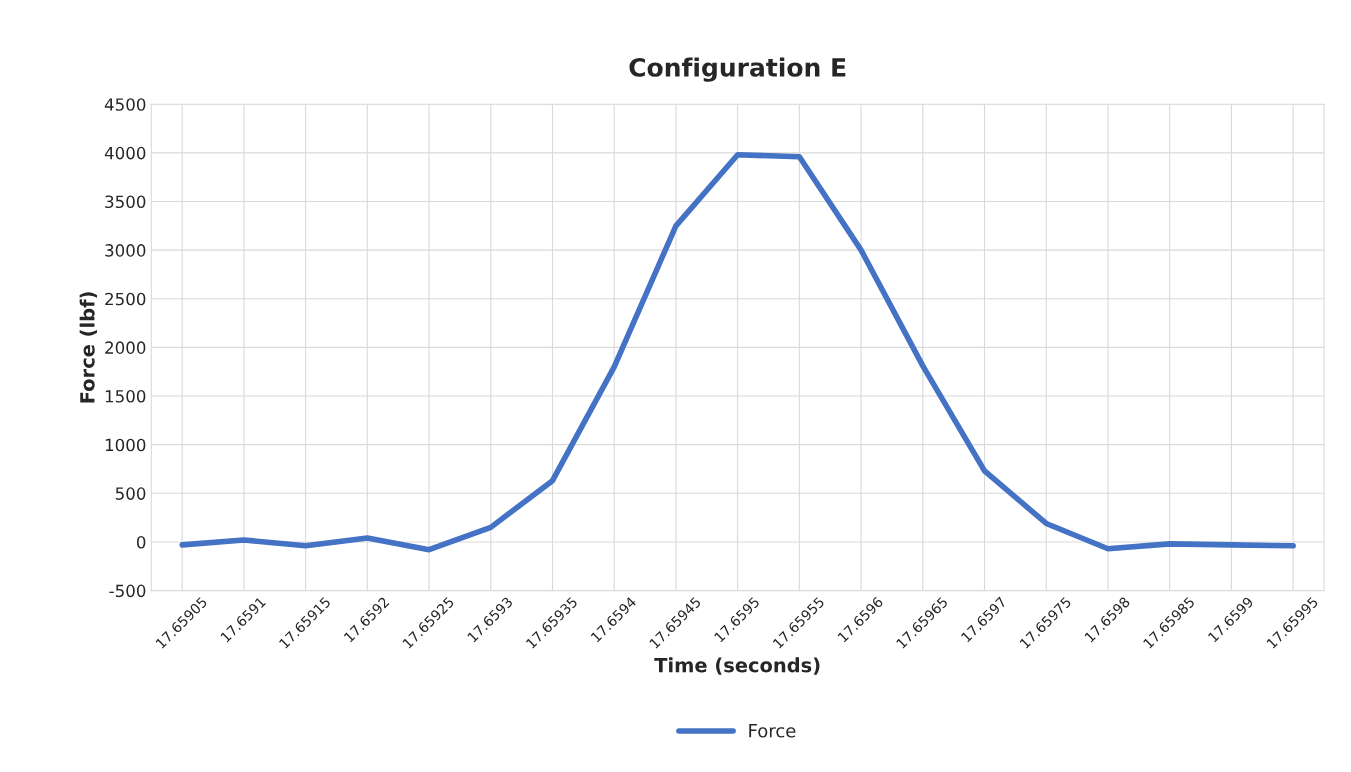 Image resolution: width=1351 pixels, height=772 pixels. I want to click on chart-title: Configuration E, so click(737, 69).